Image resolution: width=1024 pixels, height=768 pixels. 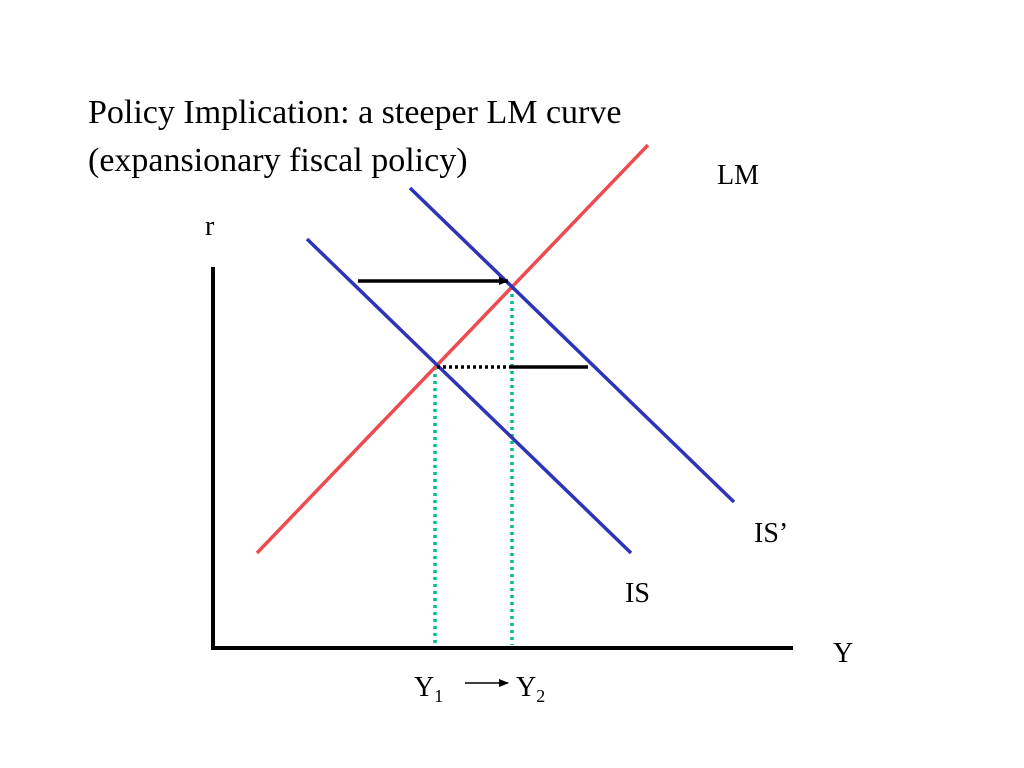 What do you see at coordinates (738, 175) in the screenshot?
I see `lm-label: LM` at bounding box center [738, 175].